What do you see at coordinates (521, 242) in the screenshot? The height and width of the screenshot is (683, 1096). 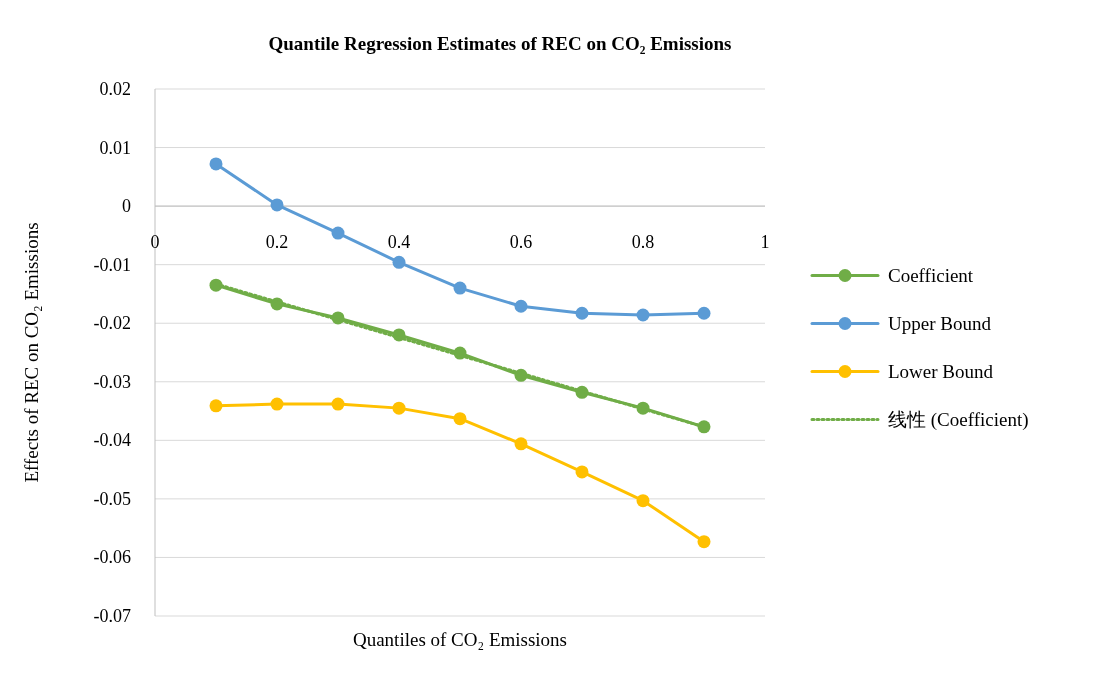 I see `x-tick-label: 0.6` at bounding box center [521, 242].